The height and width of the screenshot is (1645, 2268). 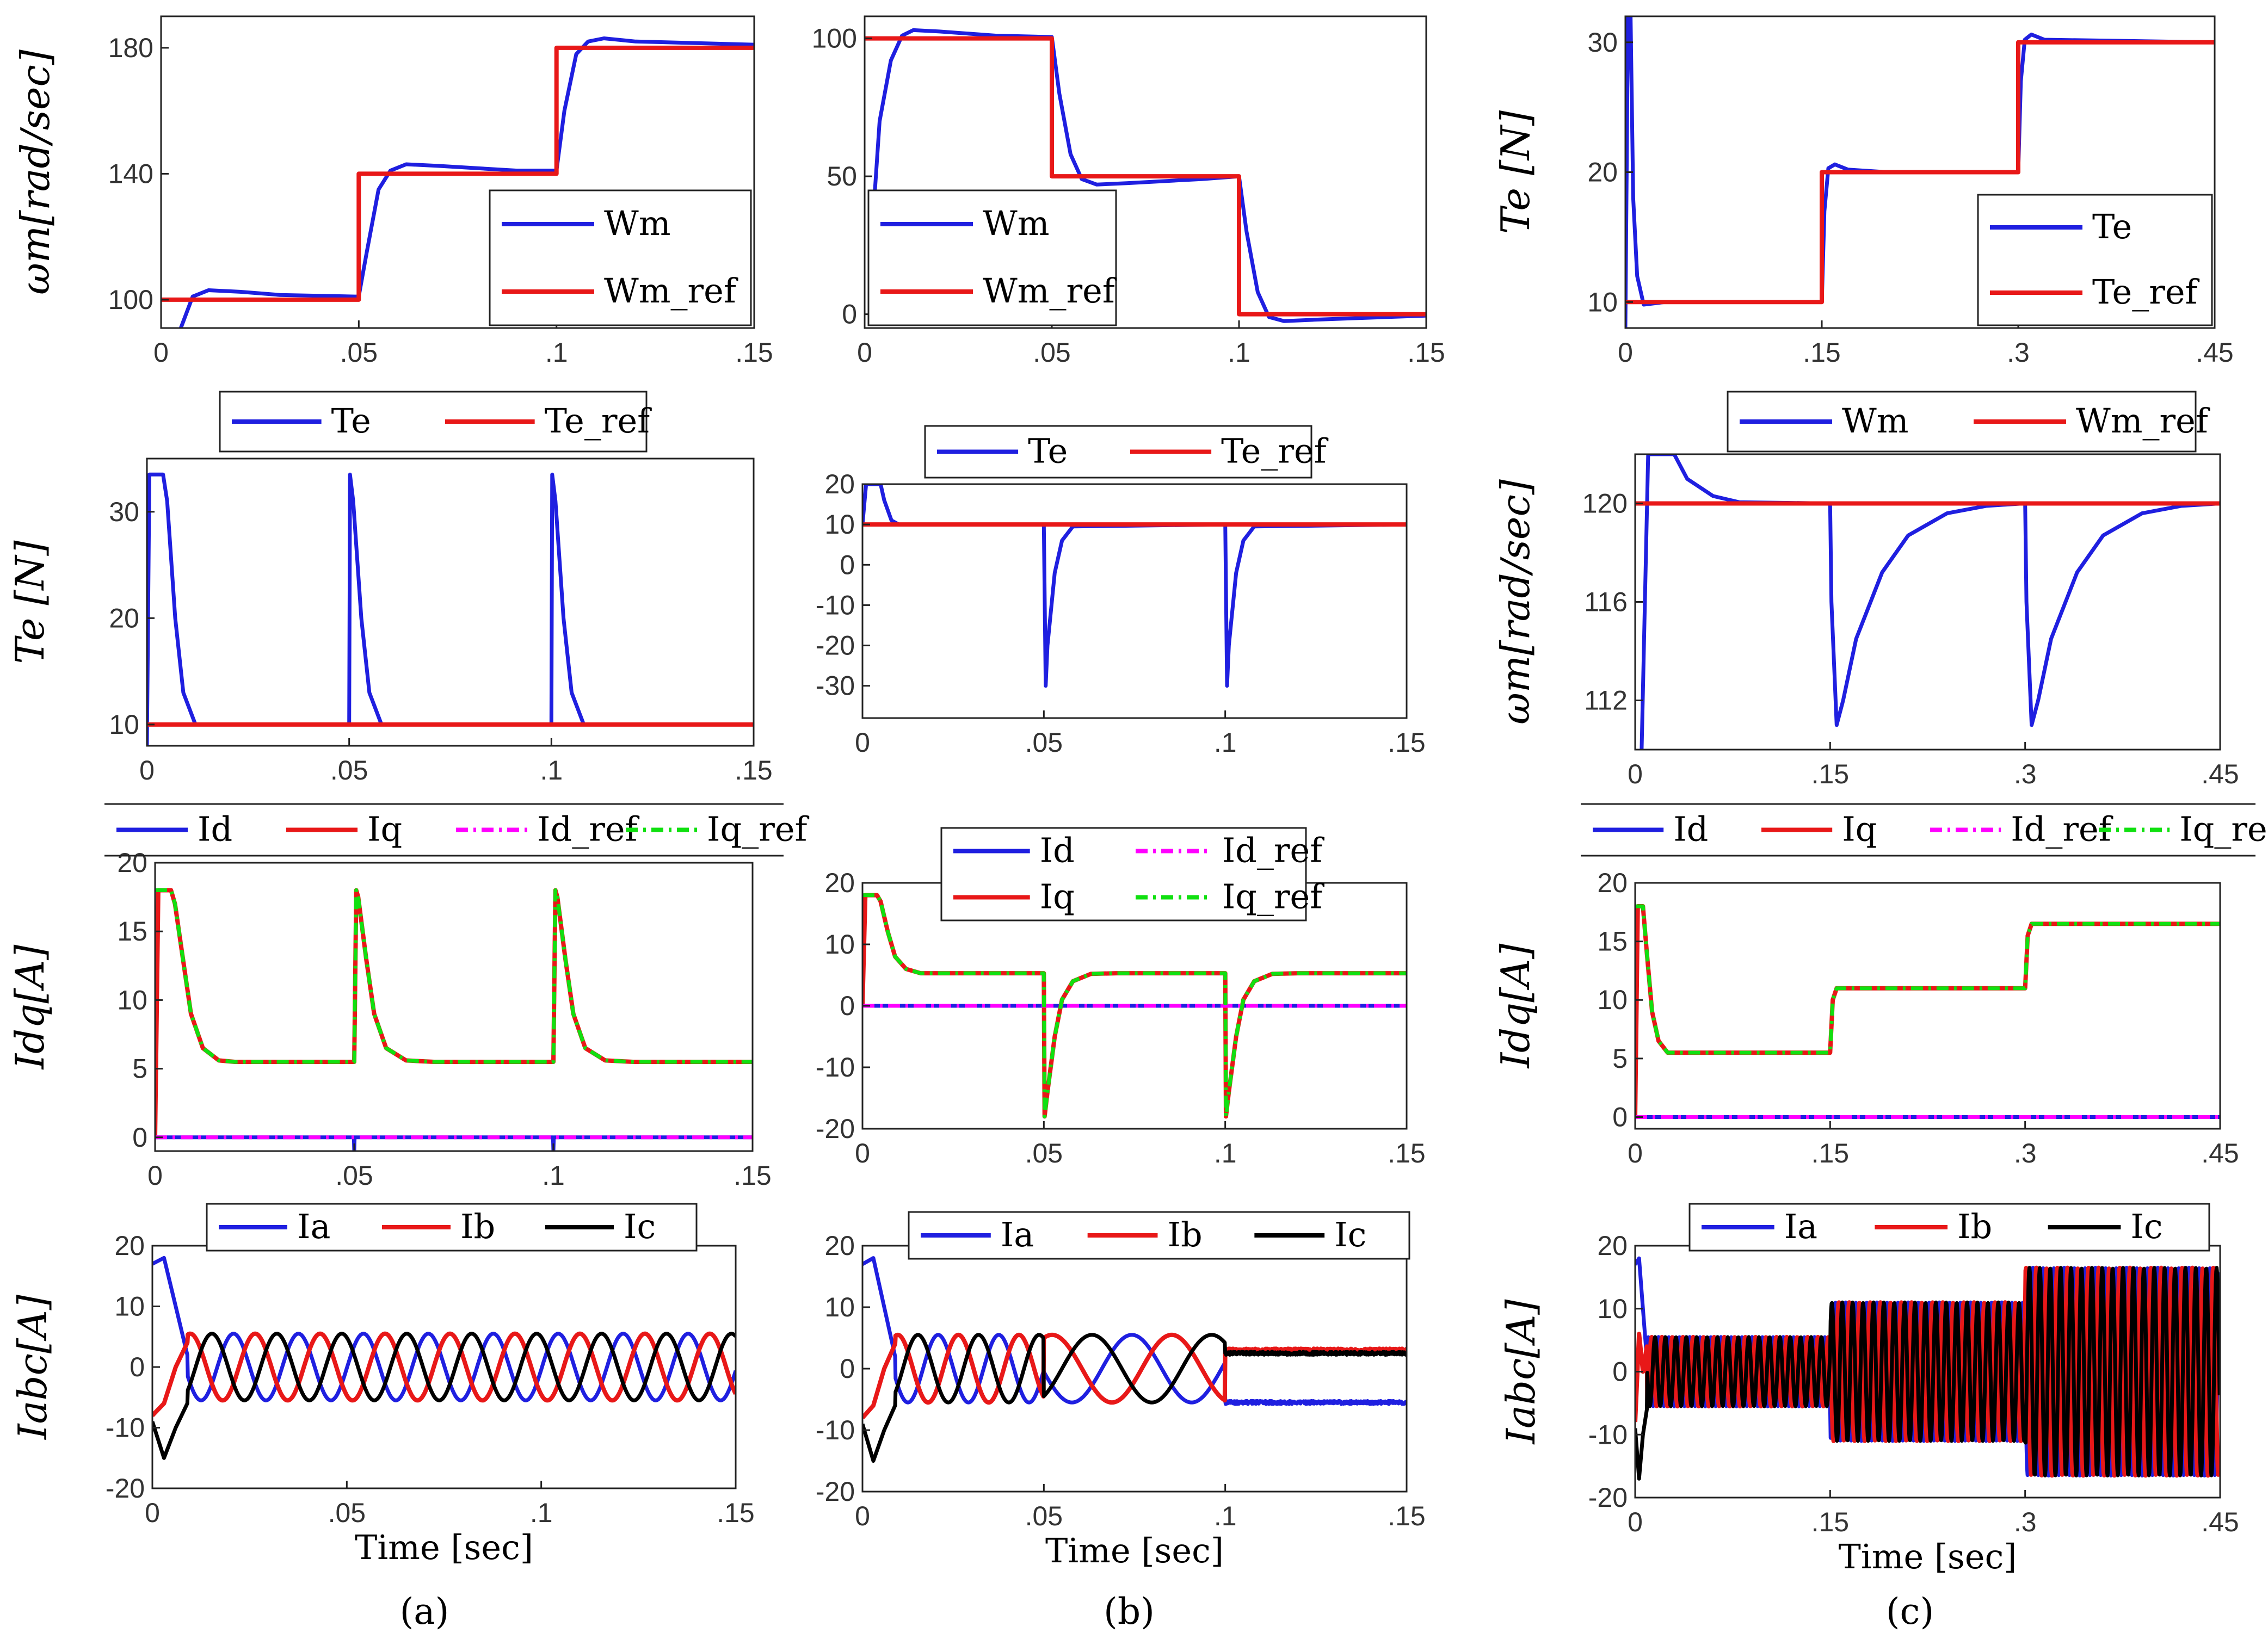 What do you see at coordinates (1931, 602) in the screenshot?
I see `series-wm` at bounding box center [1931, 602].